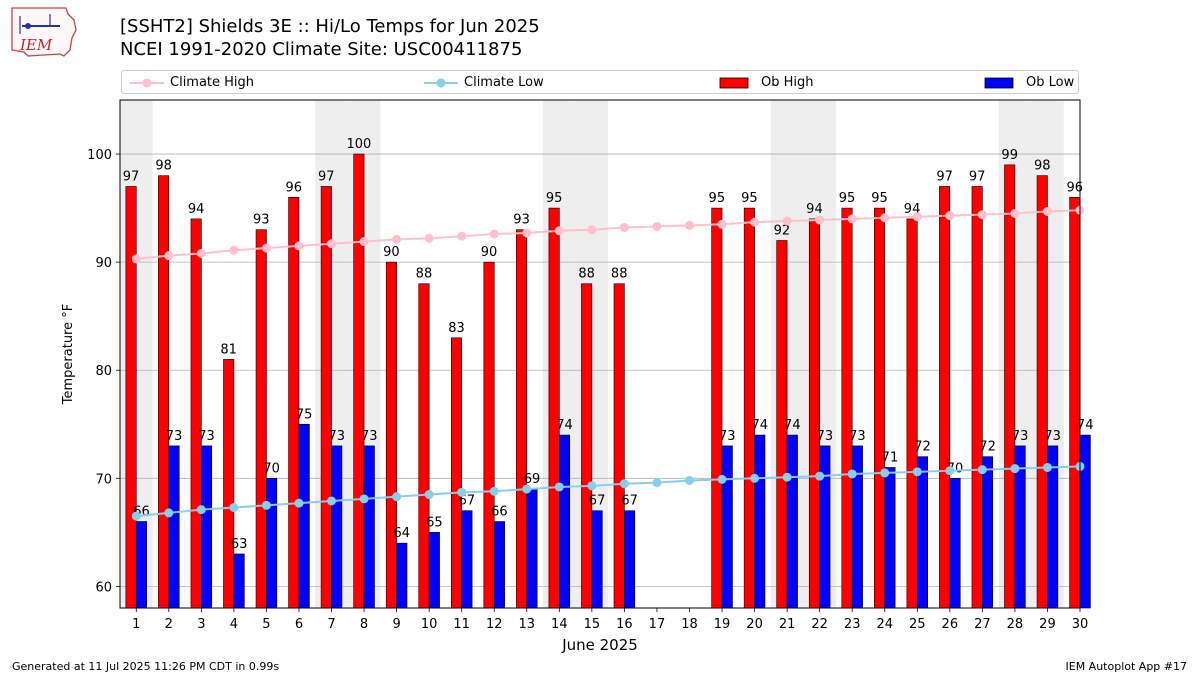 This screenshot has width=1200, height=675. I want to click on x-tick-label: 5, so click(266, 624).